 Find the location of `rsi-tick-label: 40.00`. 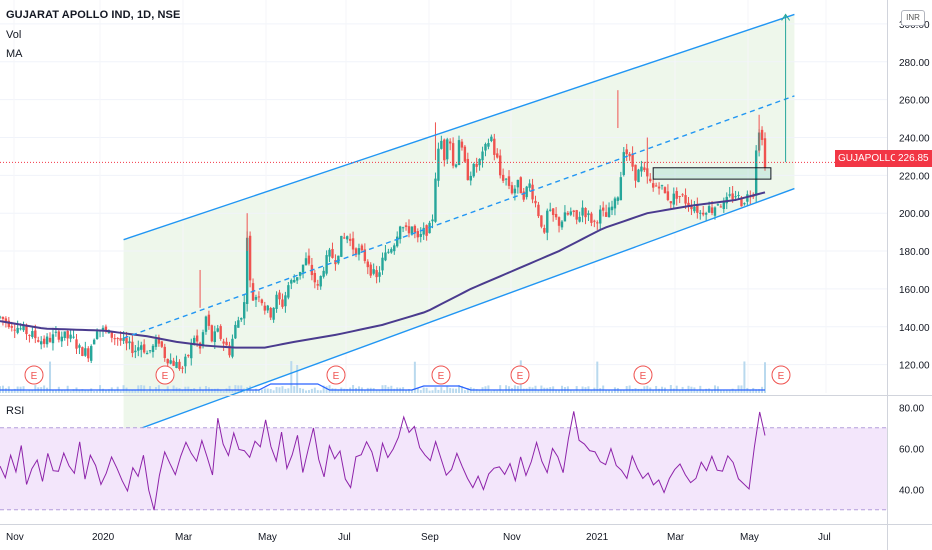

rsi-tick-label: 40.00 is located at coordinates (911, 490).